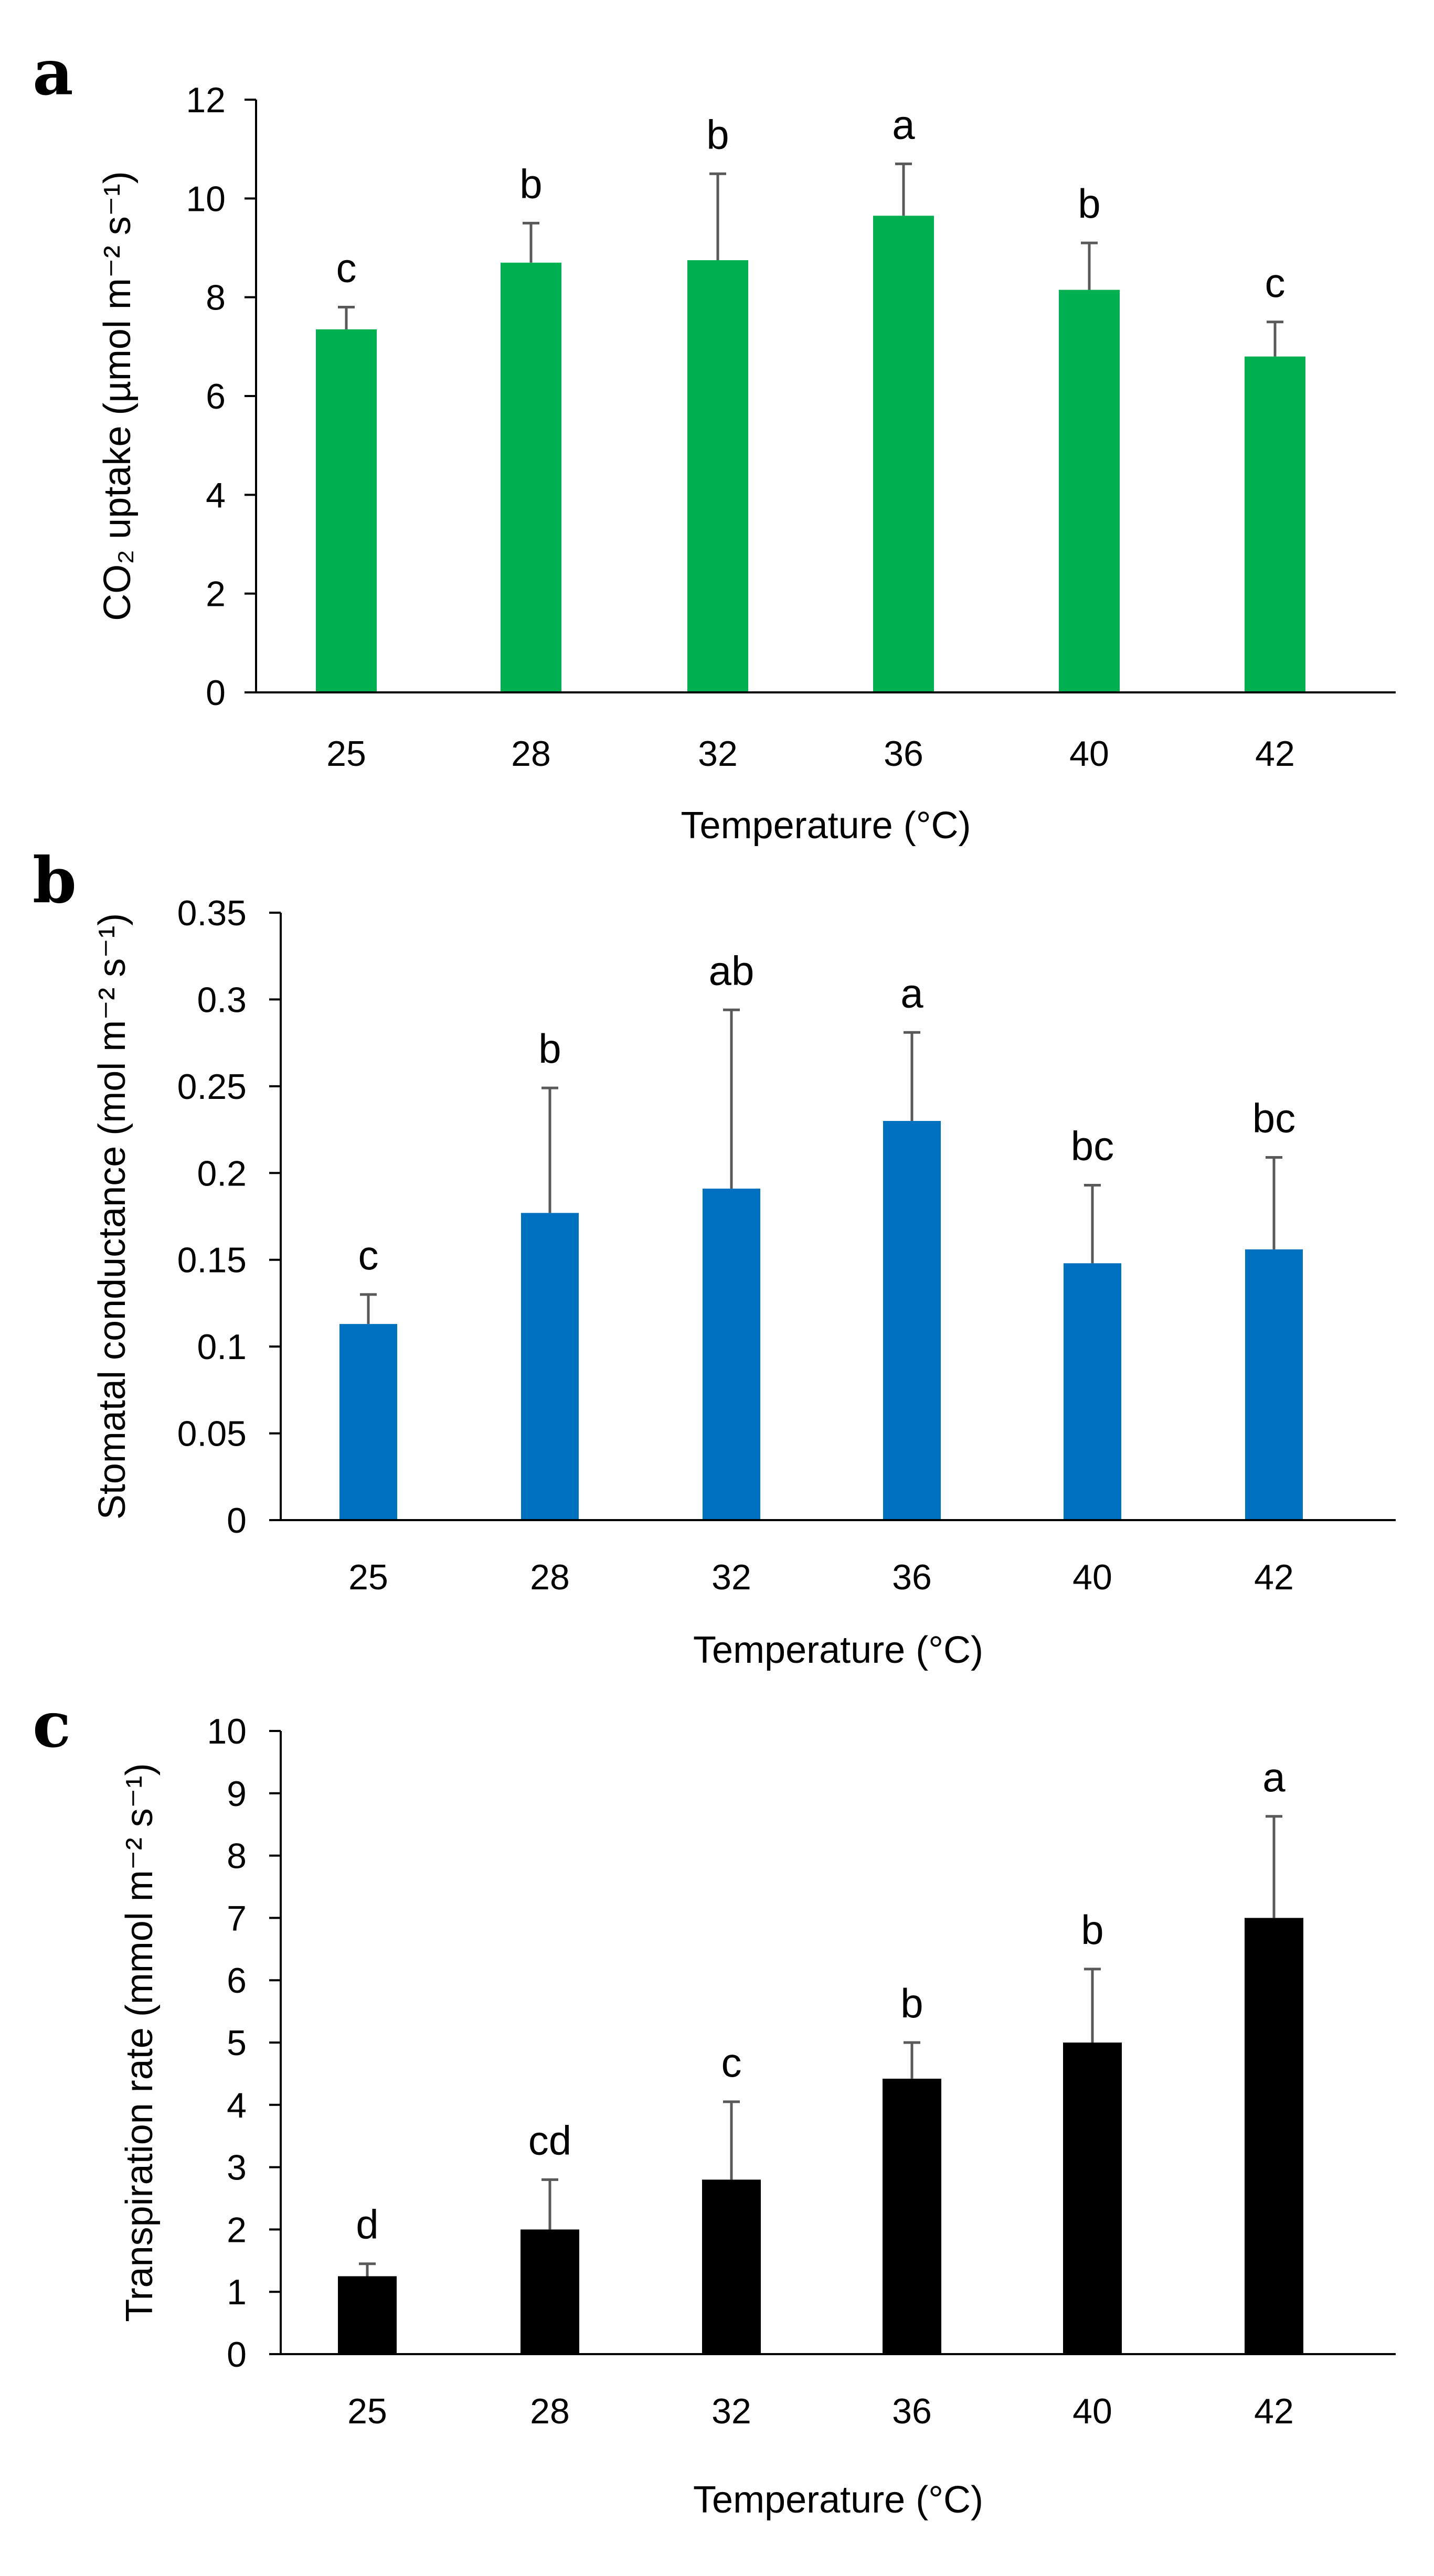  What do you see at coordinates (55, 880) in the screenshot?
I see `panel-letter: b` at bounding box center [55, 880].